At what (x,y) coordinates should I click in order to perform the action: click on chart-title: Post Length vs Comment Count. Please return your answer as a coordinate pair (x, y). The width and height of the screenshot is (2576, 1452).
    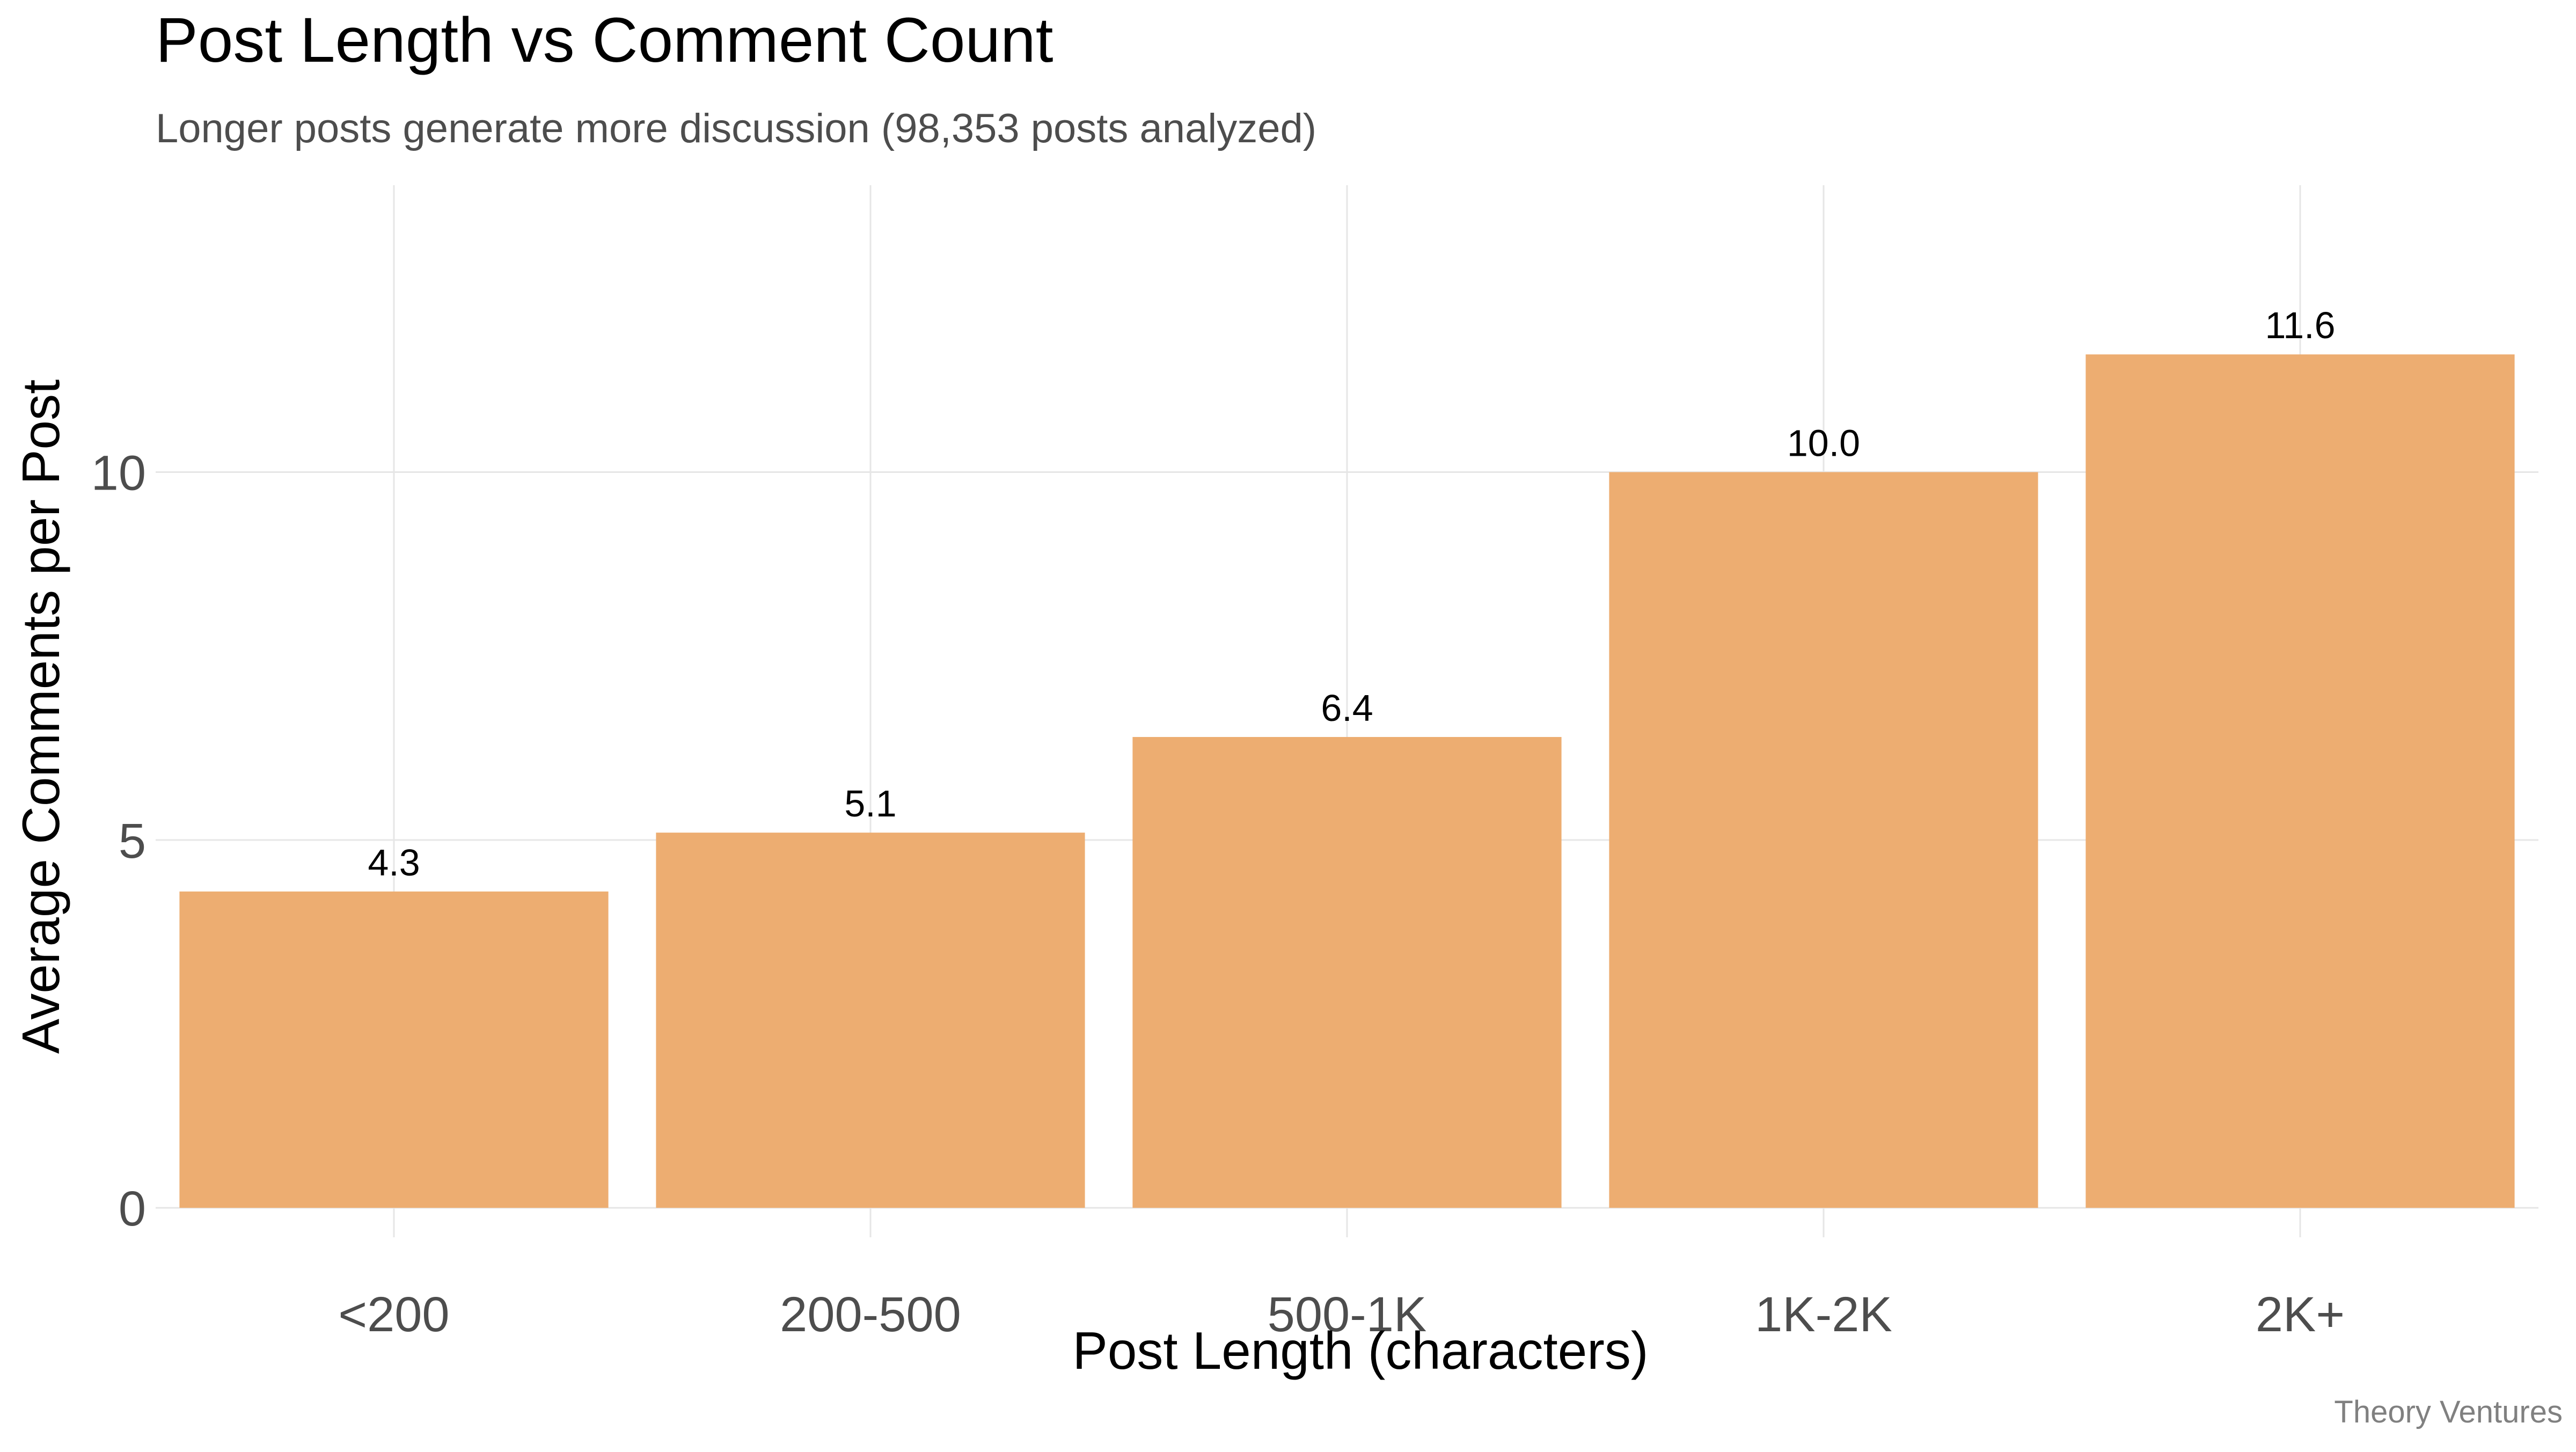
    Looking at the image, I should click on (604, 40).